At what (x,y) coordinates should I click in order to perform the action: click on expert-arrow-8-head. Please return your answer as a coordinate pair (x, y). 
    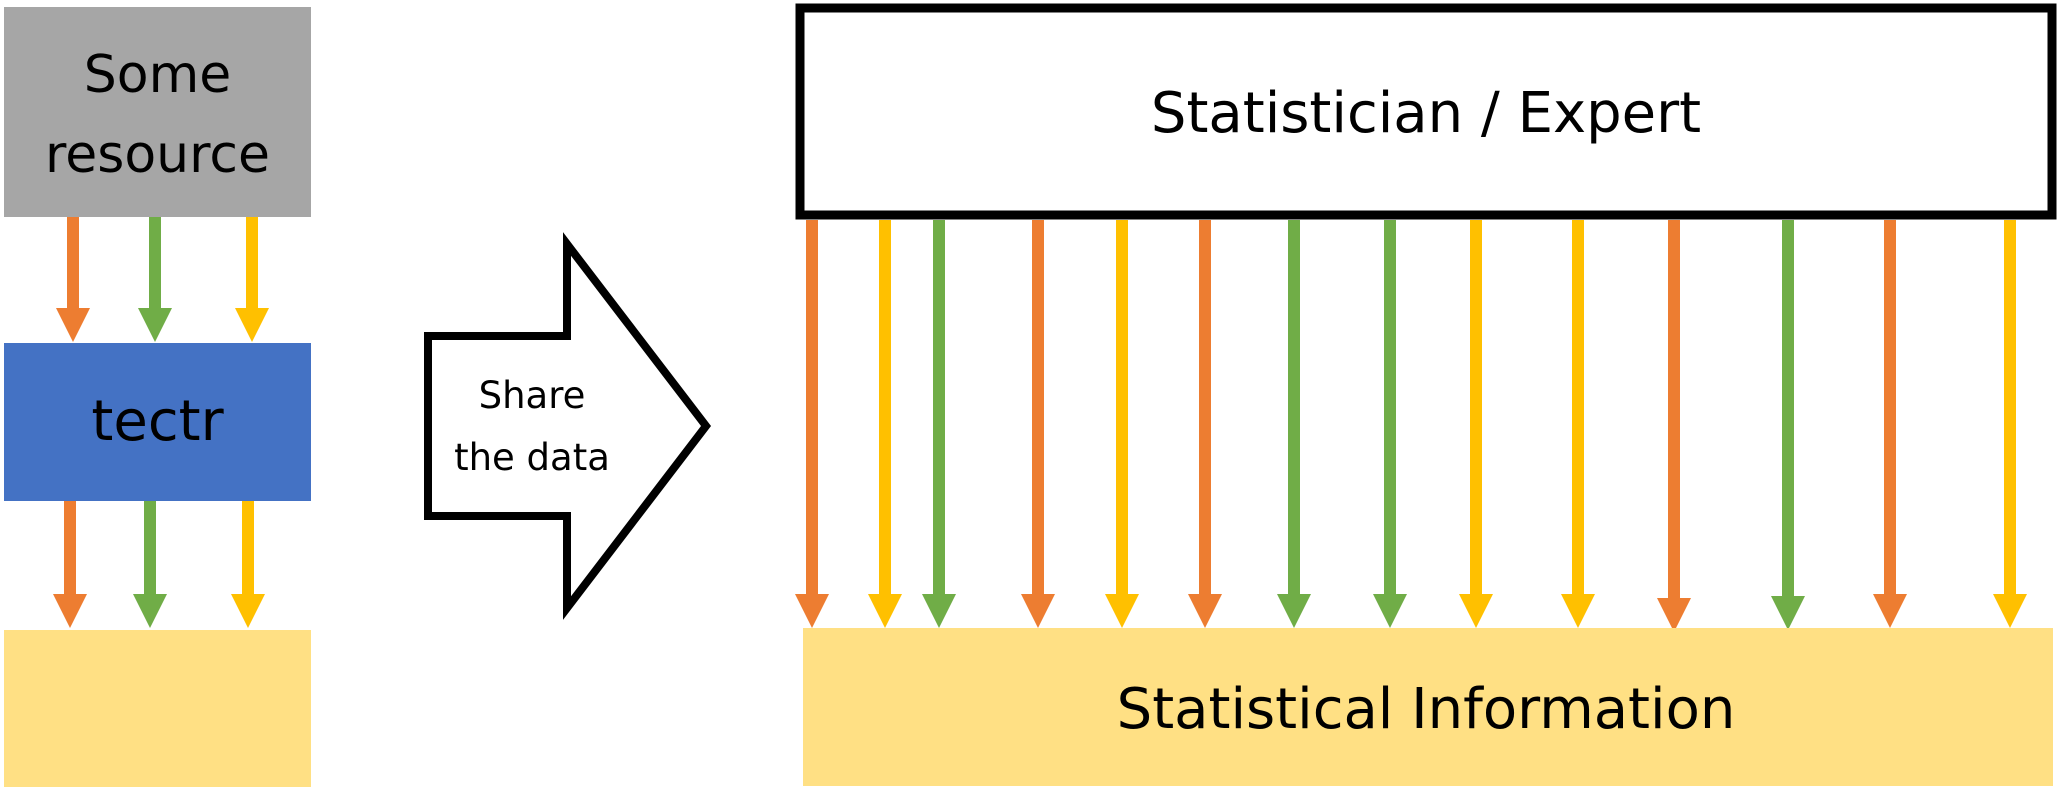
    Looking at the image, I should click on (1390, 611).